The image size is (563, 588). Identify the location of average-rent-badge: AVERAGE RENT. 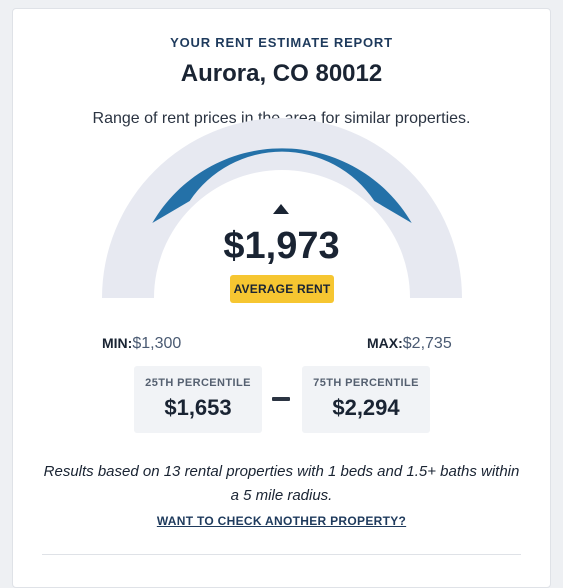
(282, 289).